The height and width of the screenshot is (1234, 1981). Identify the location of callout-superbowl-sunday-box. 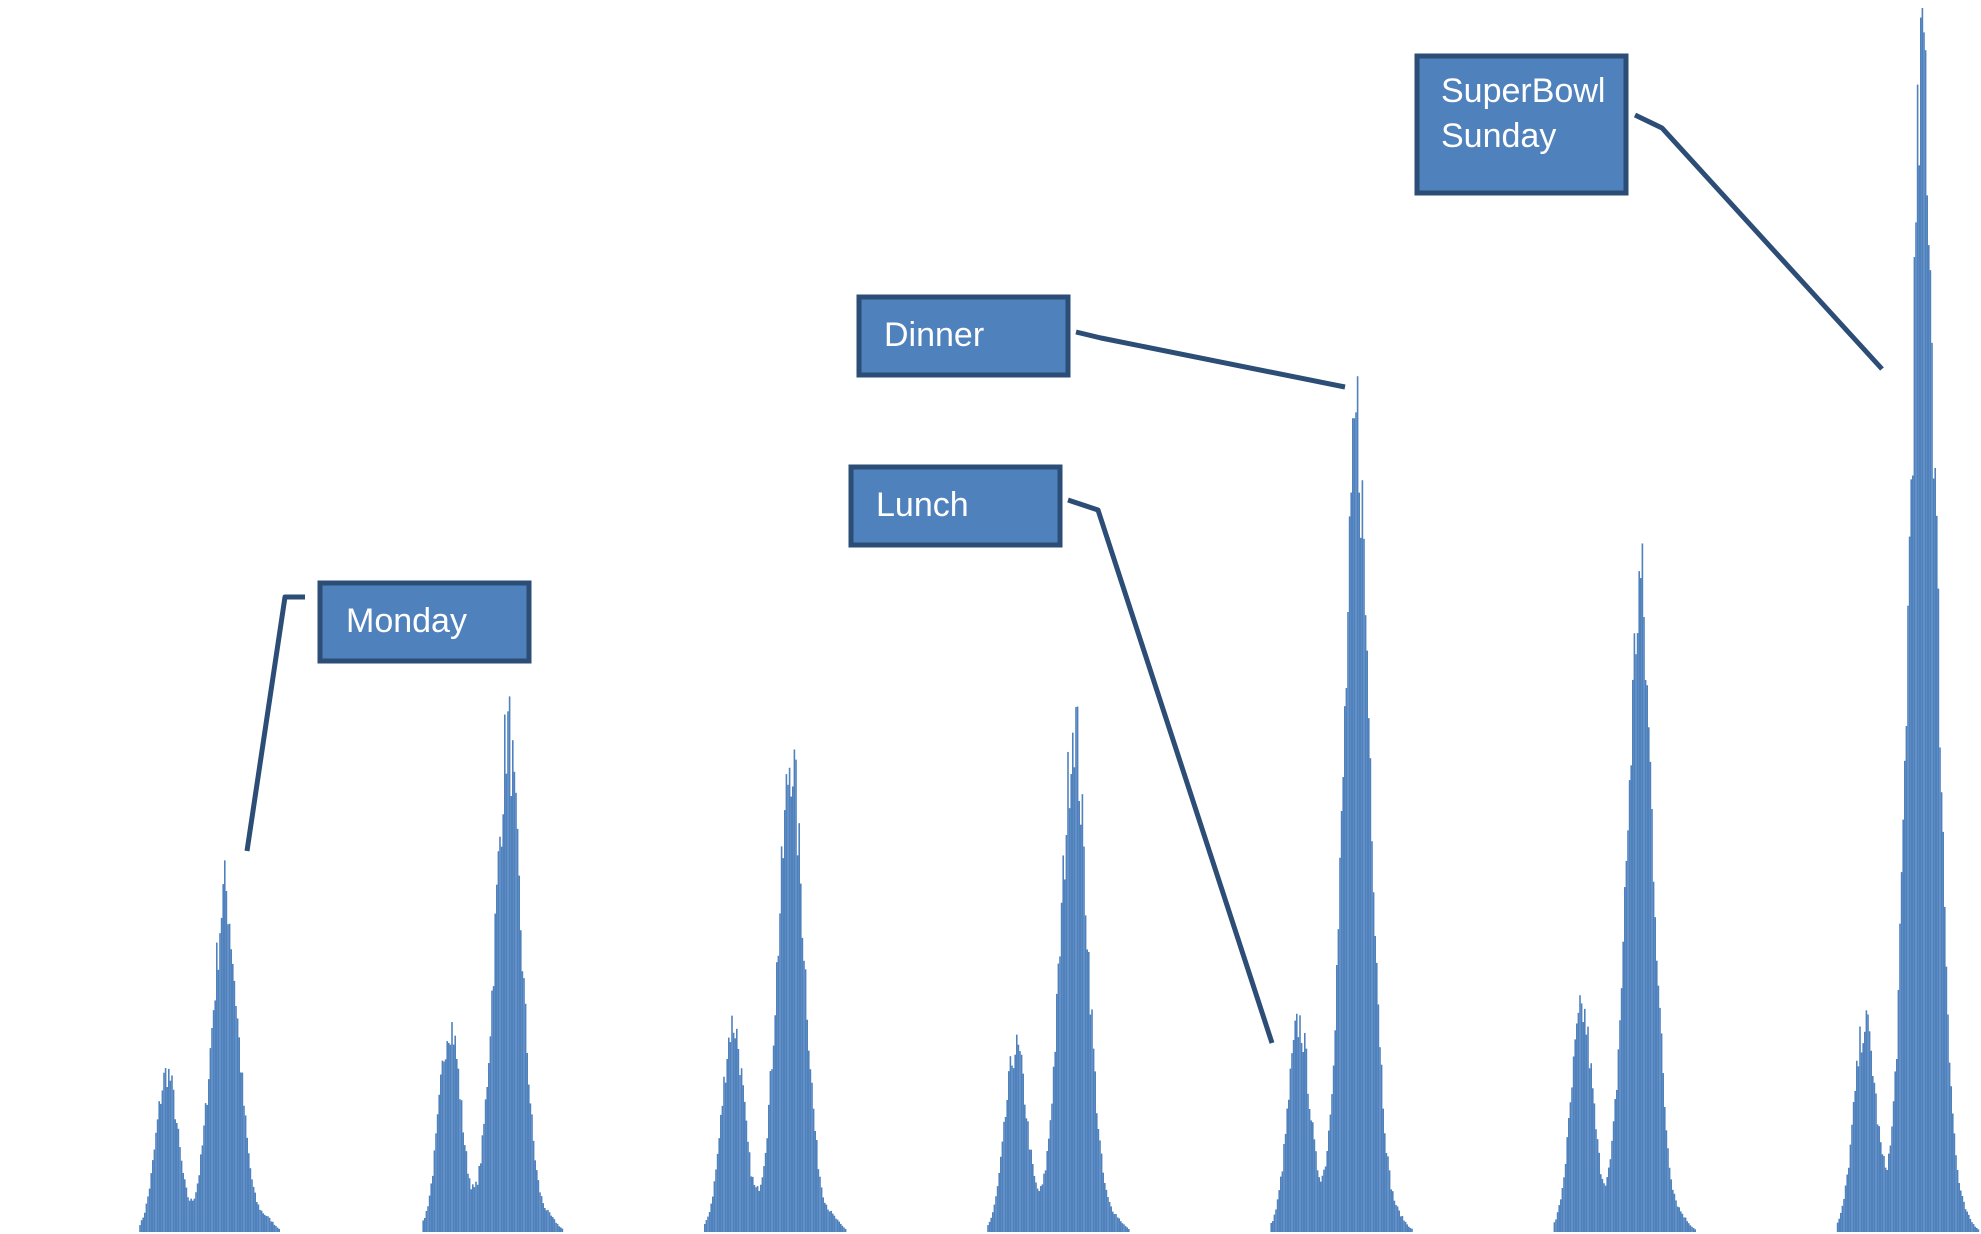
(1521, 124).